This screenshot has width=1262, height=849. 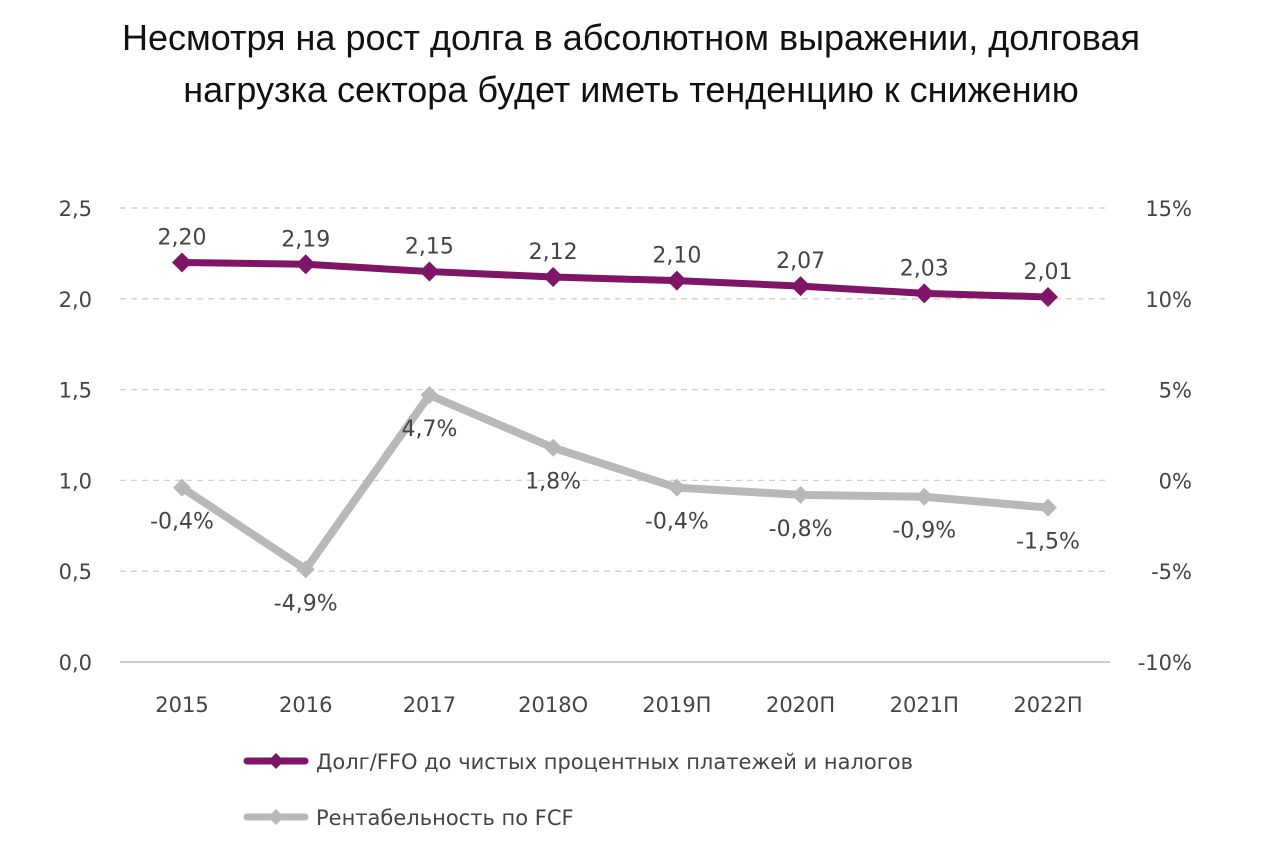 What do you see at coordinates (1168, 300) in the screenshot?
I see `y-right-tick-label: 10%` at bounding box center [1168, 300].